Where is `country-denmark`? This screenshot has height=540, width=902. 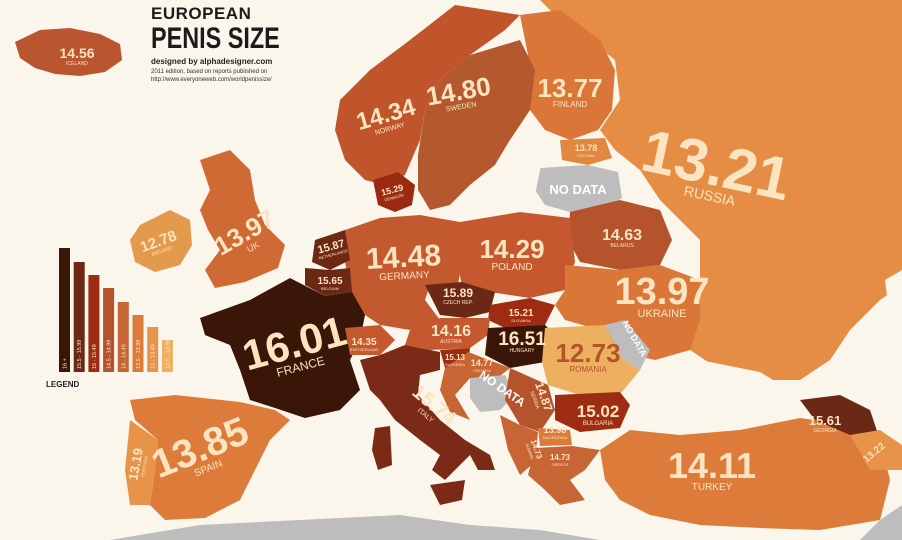
country-denmark is located at coordinates (394, 192).